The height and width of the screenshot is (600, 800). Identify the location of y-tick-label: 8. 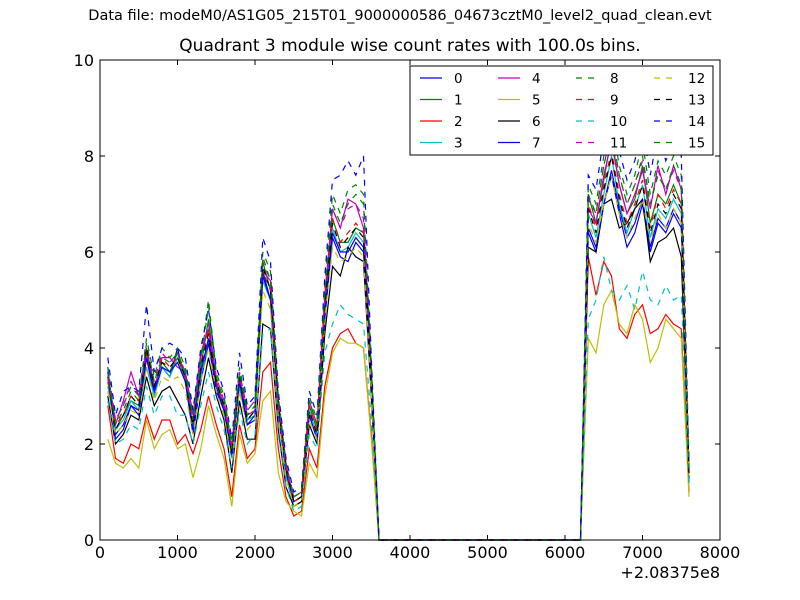
(89, 156).